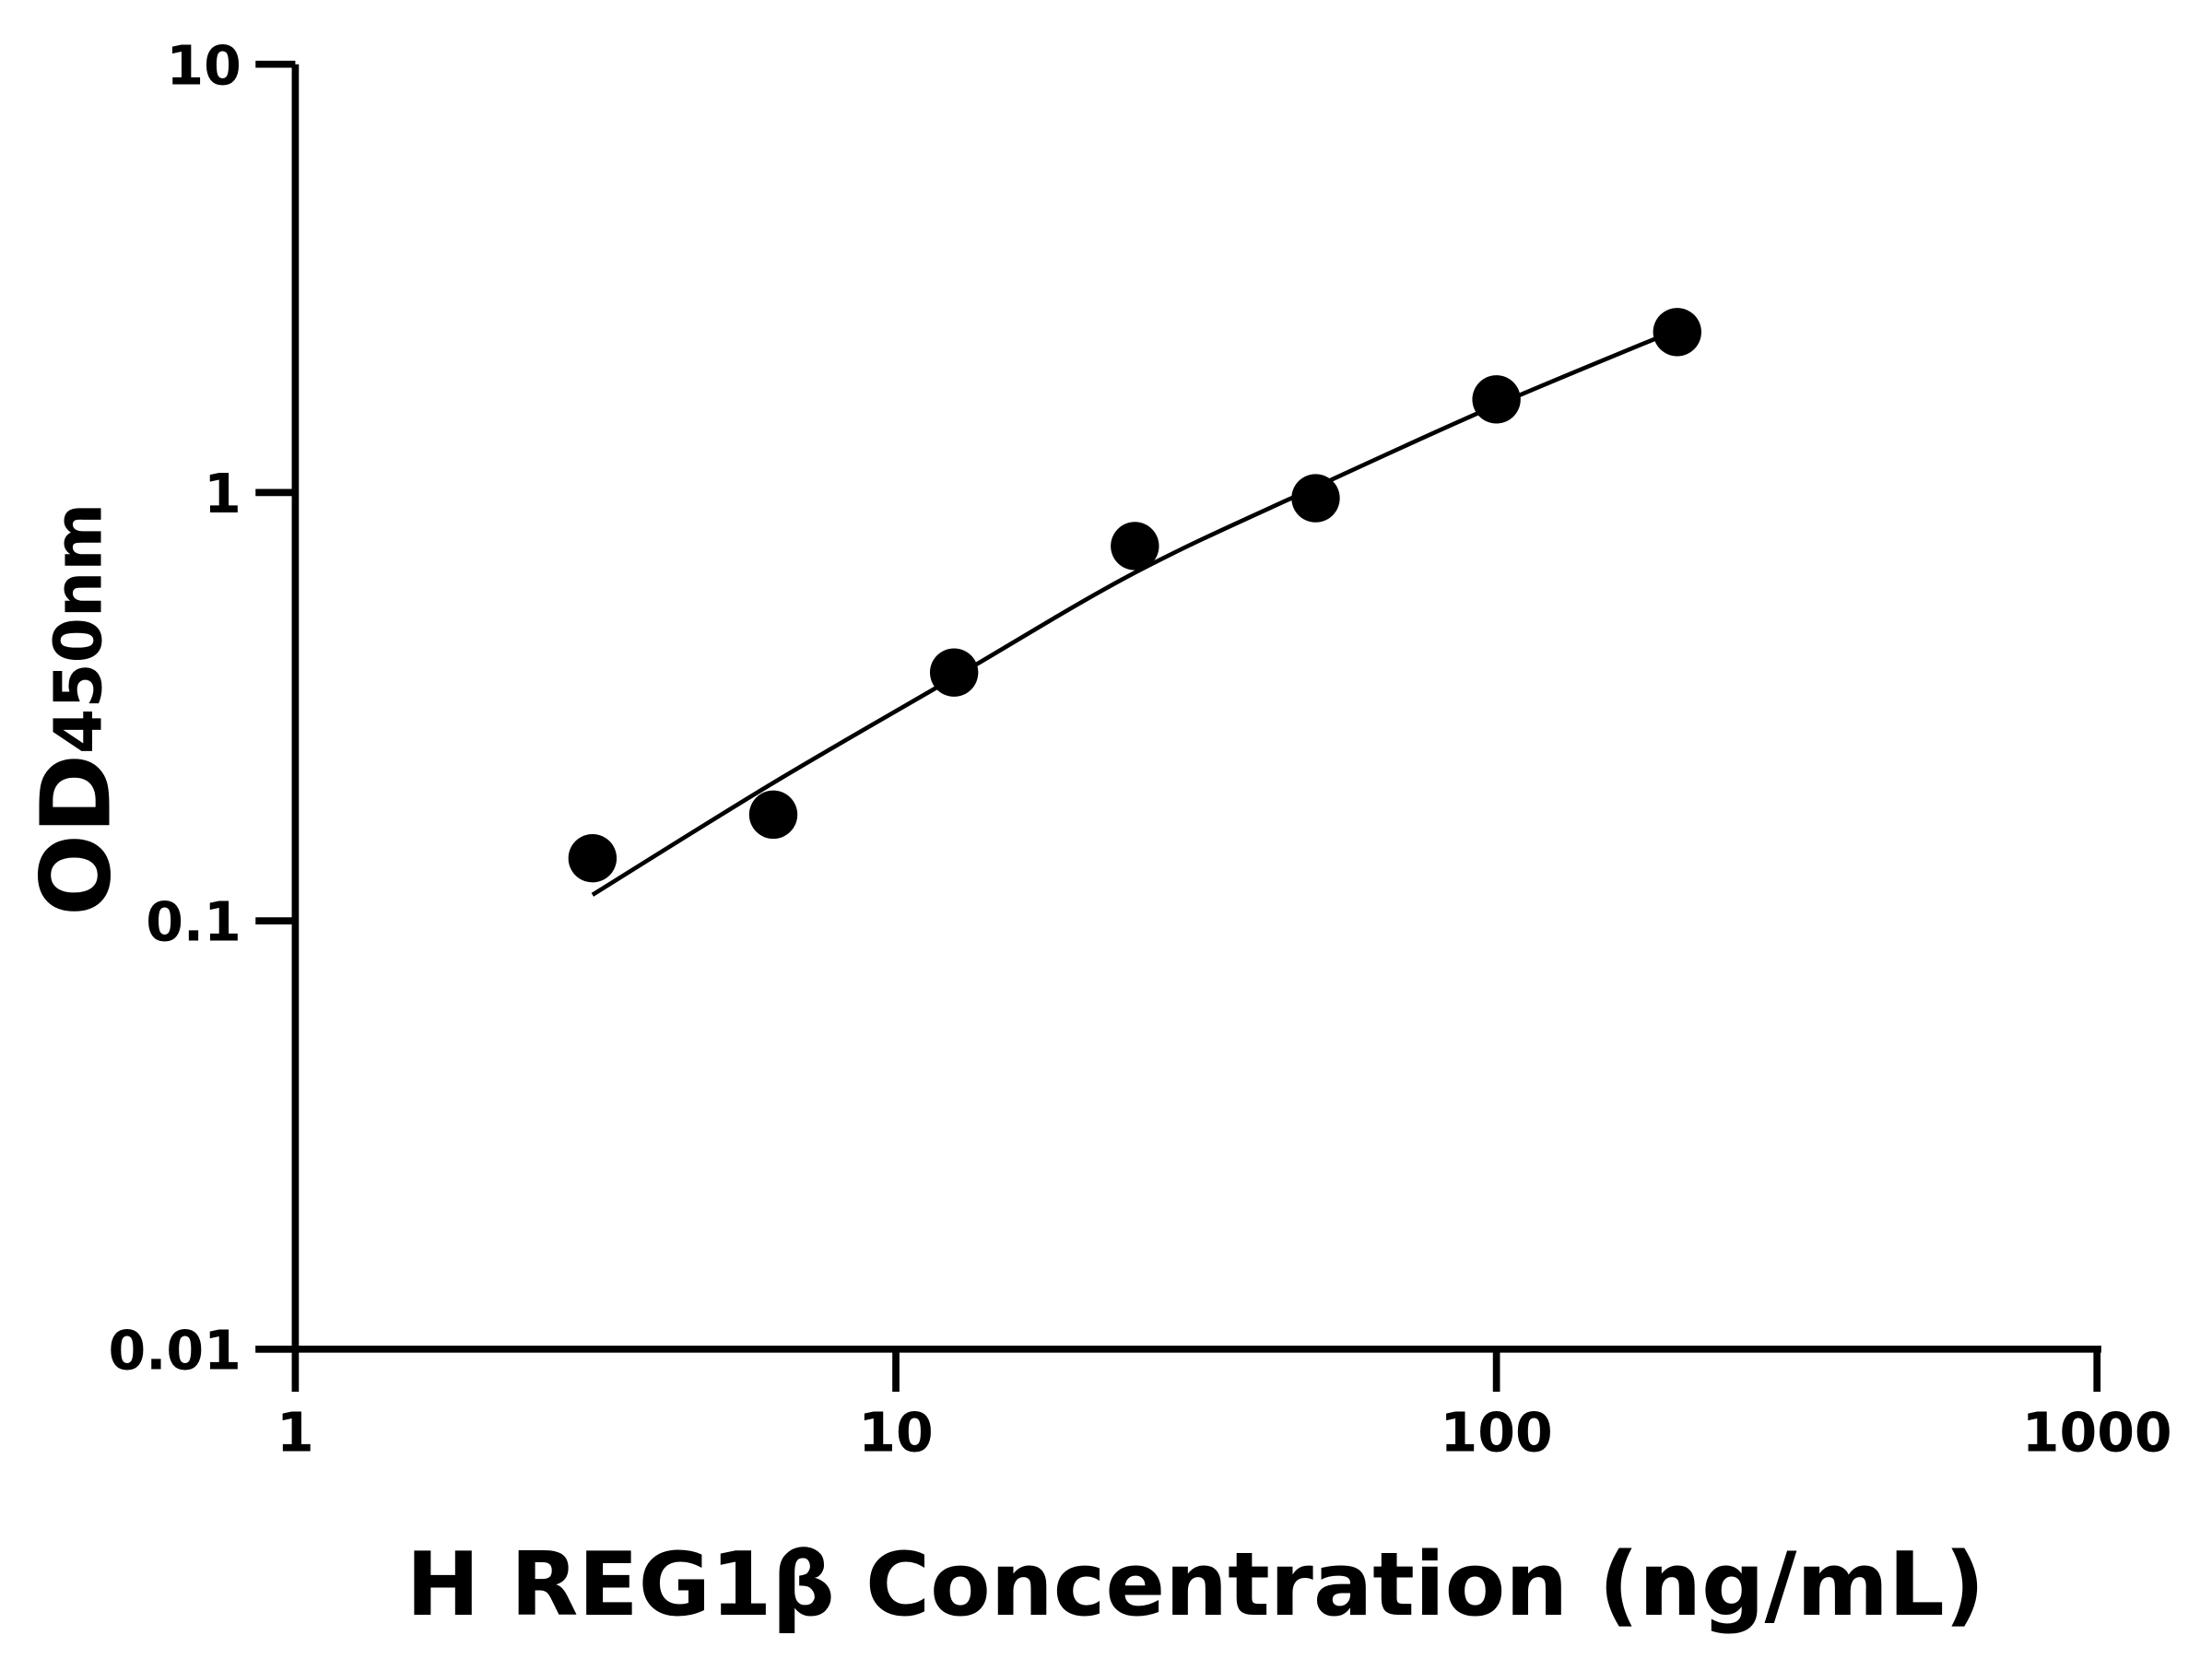  What do you see at coordinates (1195, 1584) in the screenshot?
I see `x-axis-label: H REG1β Concentration (ng/mL)` at bounding box center [1195, 1584].